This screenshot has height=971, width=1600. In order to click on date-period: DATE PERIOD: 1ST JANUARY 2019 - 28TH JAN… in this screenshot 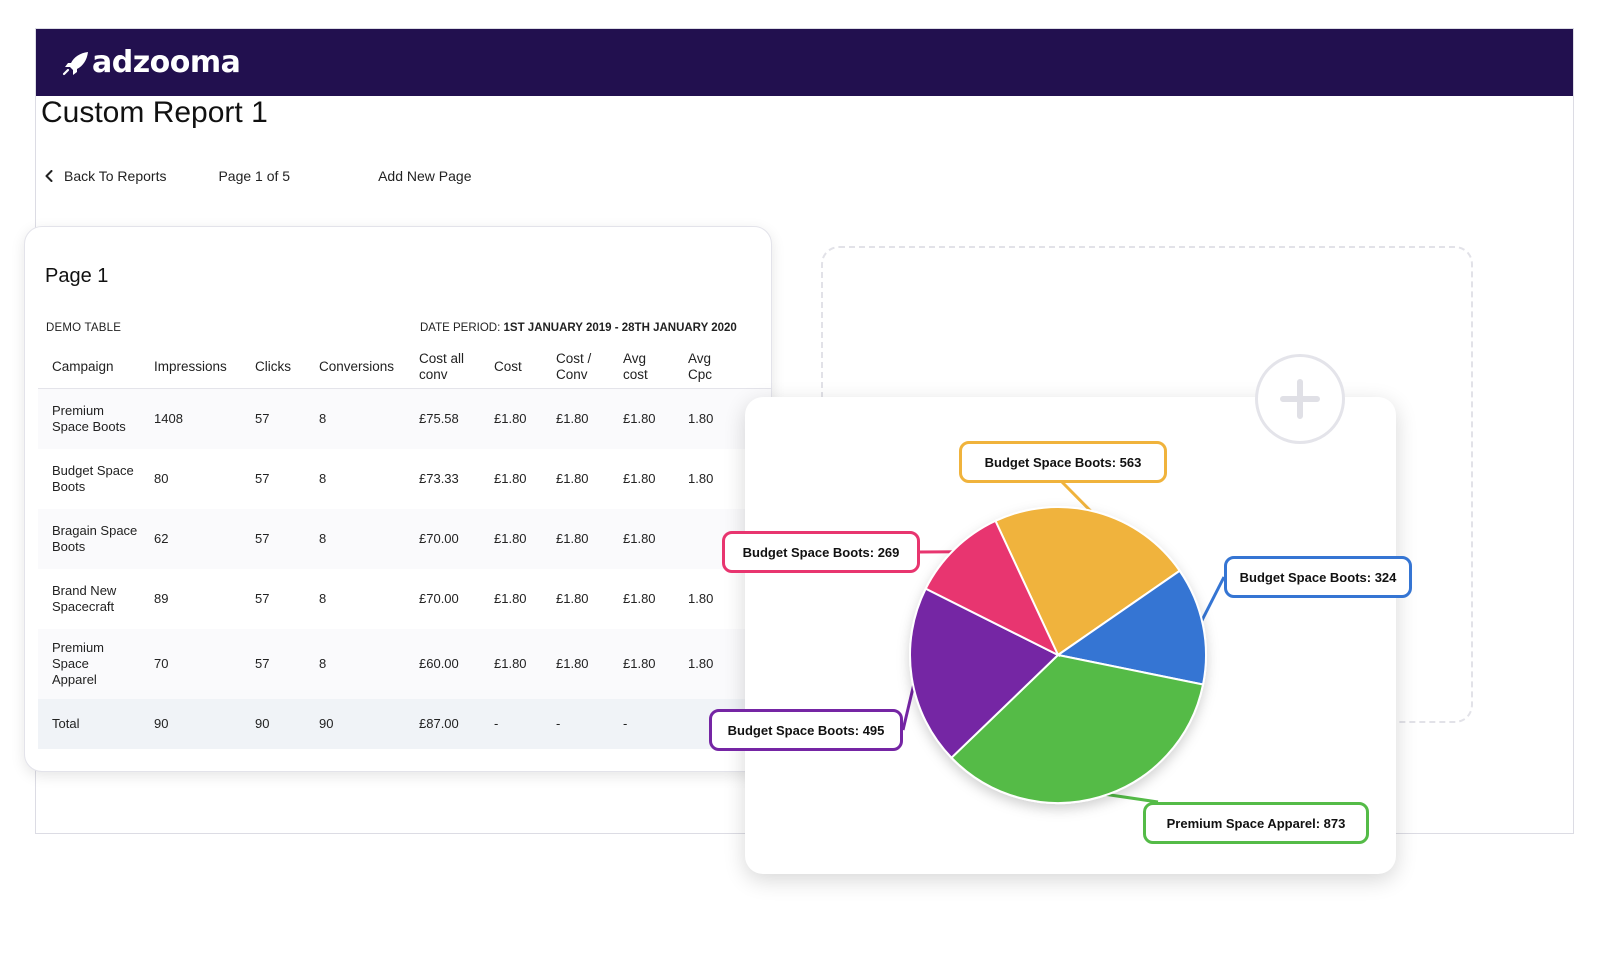, I will do `click(578, 328)`.